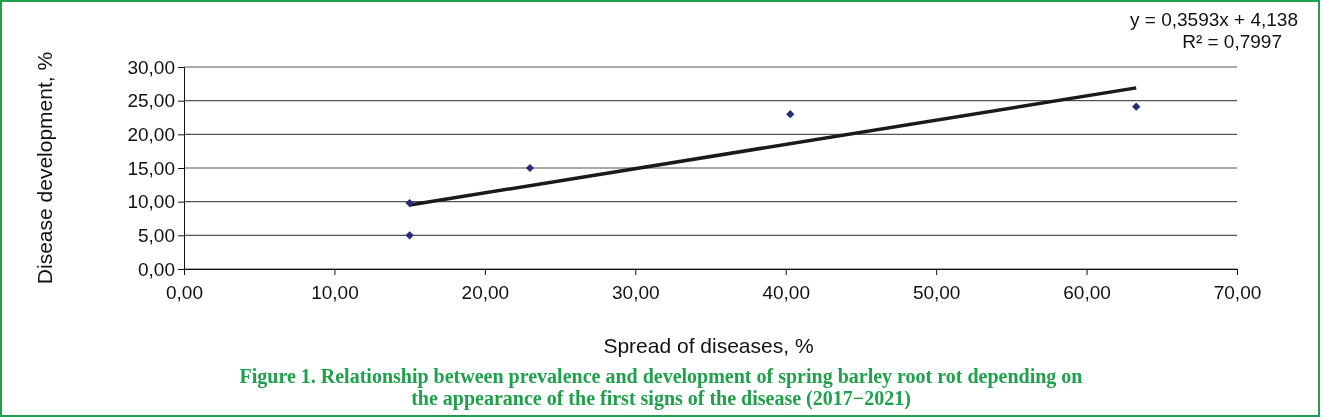 The image size is (1322, 419). I want to click on x-tick-label: 60,00, so click(1087, 292).